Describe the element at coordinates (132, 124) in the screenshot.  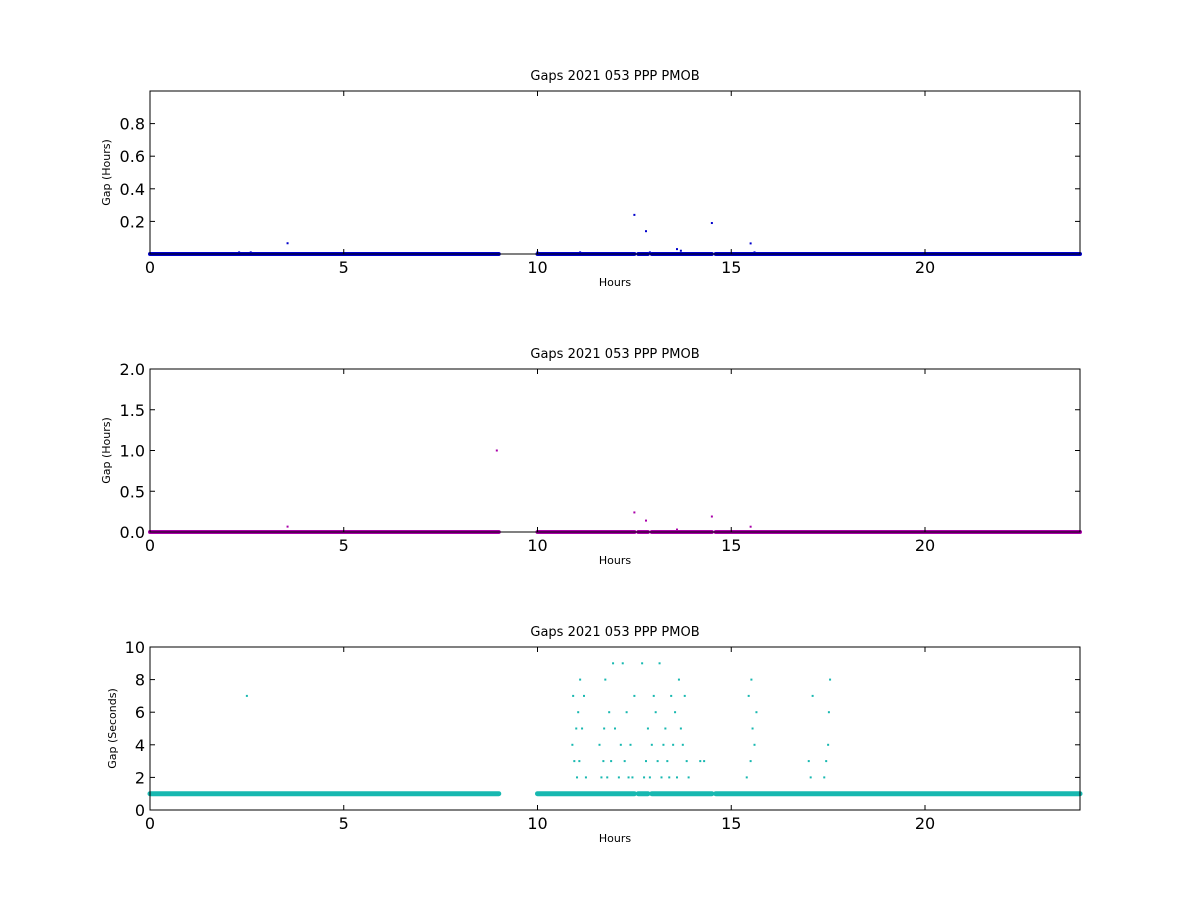
I see `y-tick-label: 0.8` at that location.